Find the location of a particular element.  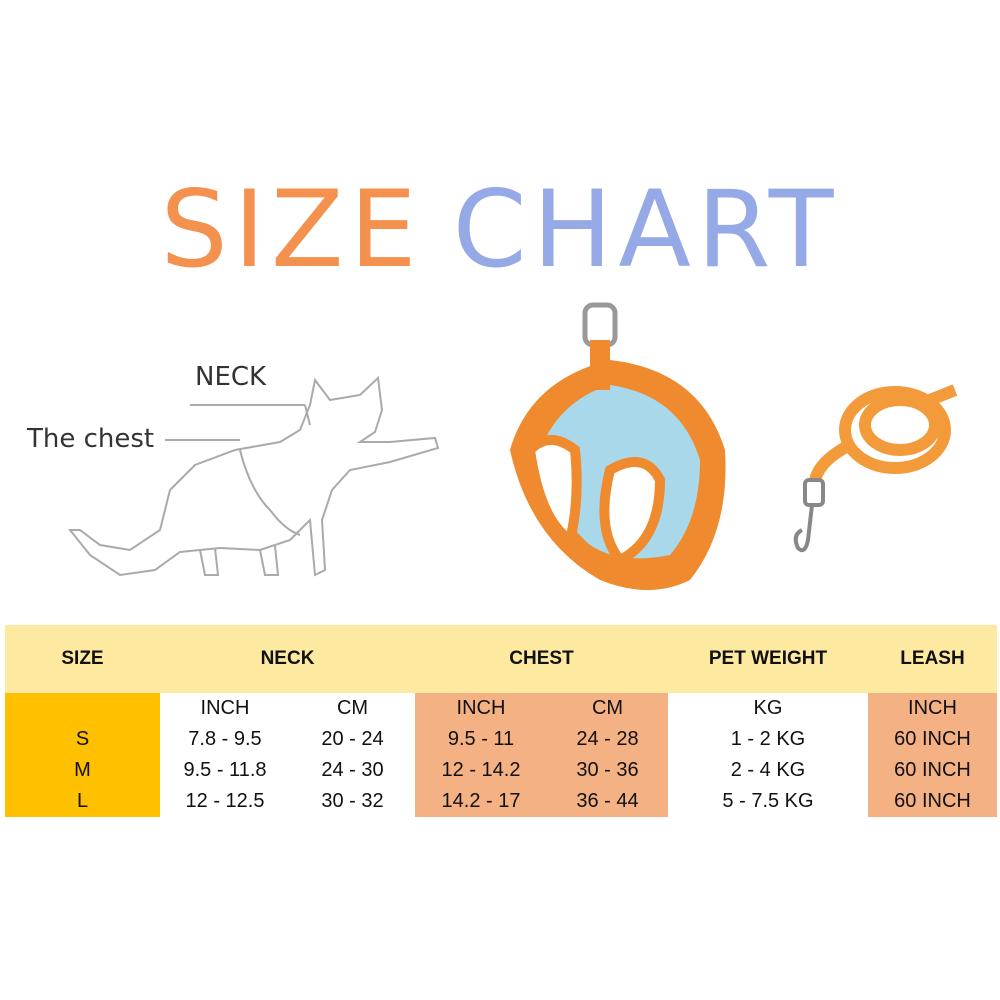

leash-product-image is located at coordinates (875, 468).